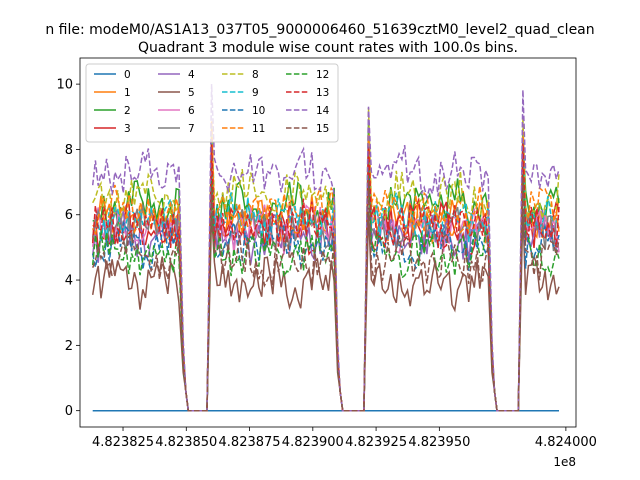 This screenshot has height=480, width=640. Describe the element at coordinates (191, 111) in the screenshot. I see `legend-label-6: 6` at that location.